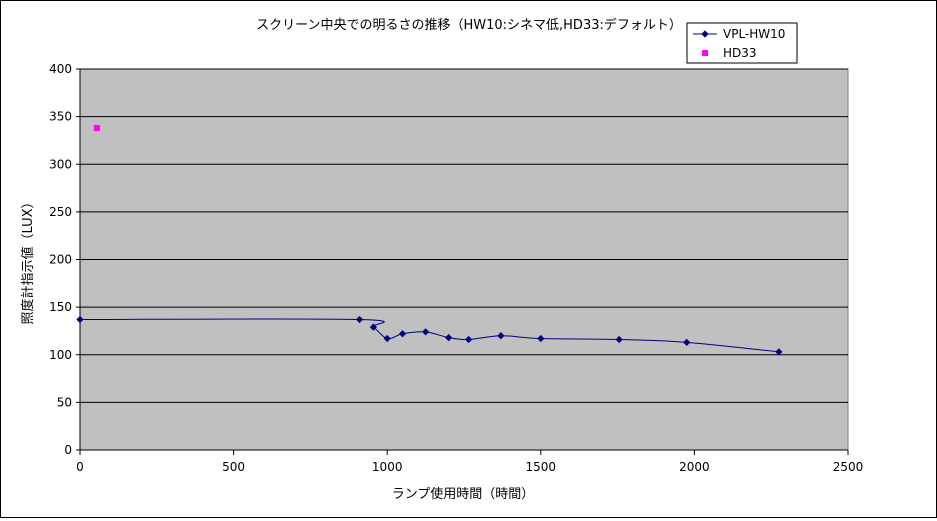 Image resolution: width=937 pixels, height=521 pixels. Describe the element at coordinates (60, 117) in the screenshot. I see `y-tick-label: 350` at that location.